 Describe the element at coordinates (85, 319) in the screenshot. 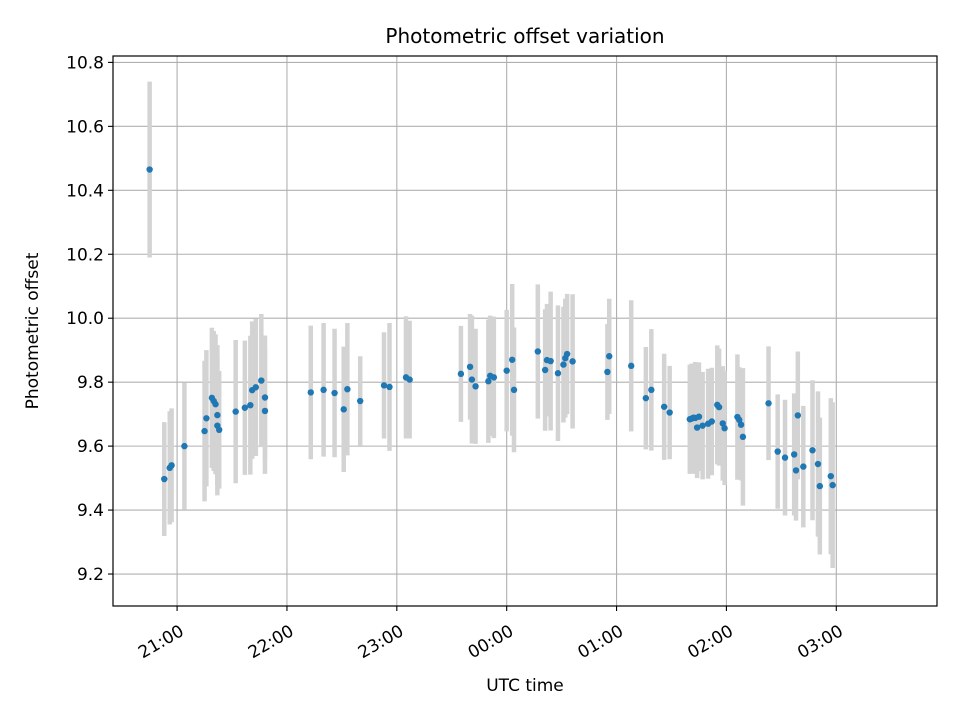

I see `y-tick-label: 10.0` at that location.